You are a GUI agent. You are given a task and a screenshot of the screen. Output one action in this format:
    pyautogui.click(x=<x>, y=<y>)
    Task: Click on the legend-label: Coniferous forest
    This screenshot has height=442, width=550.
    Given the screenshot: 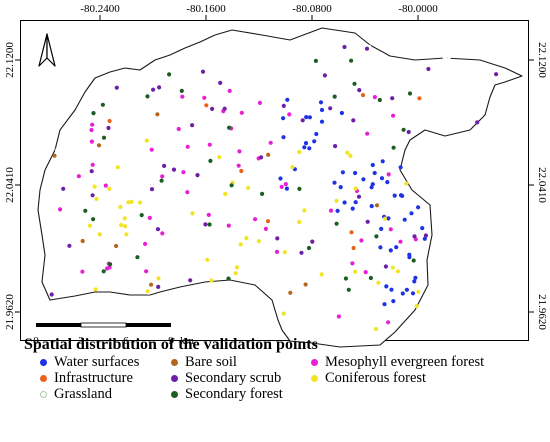 What is the action you would take?
    pyautogui.click(x=376, y=378)
    